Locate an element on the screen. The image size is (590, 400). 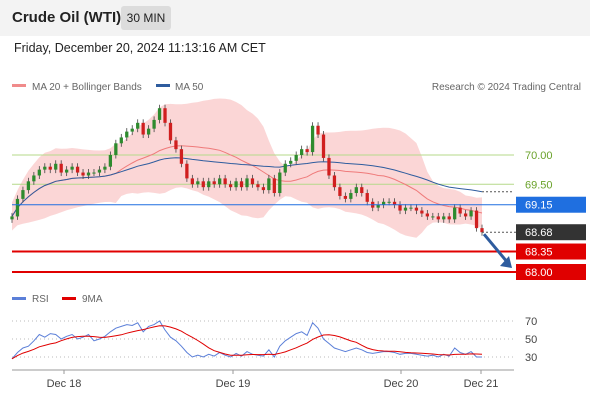
header-bar: Crude Oil (WTI) 30 MIN is located at coordinates (295, 18).